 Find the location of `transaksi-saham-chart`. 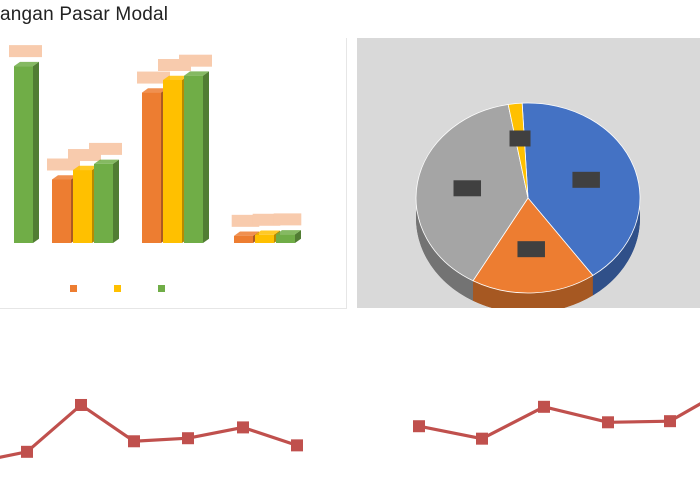

transaksi-saham-chart is located at coordinates (173, 425).